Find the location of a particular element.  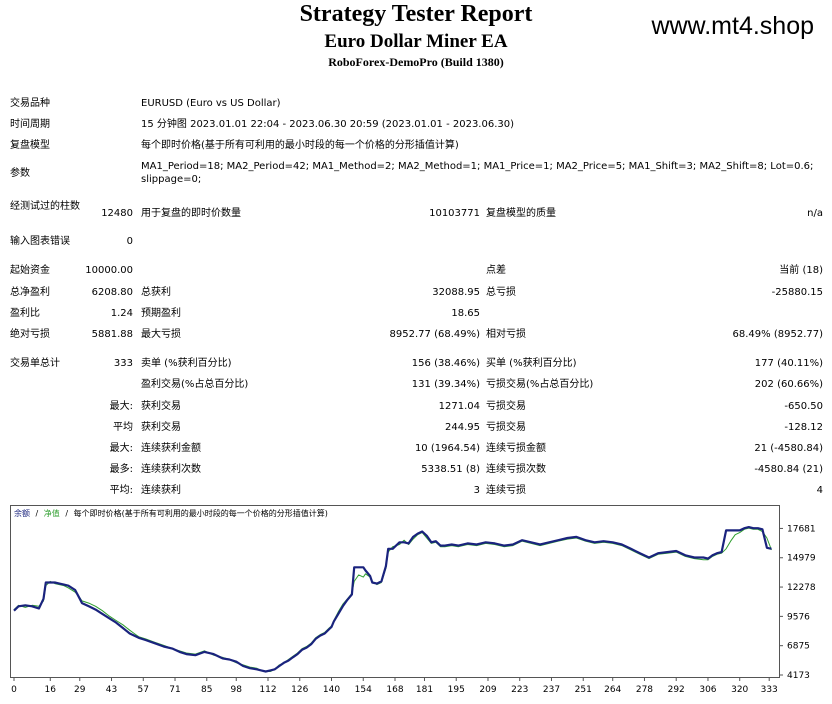

largest-loss-label: 亏损交易 is located at coordinates (506, 406).